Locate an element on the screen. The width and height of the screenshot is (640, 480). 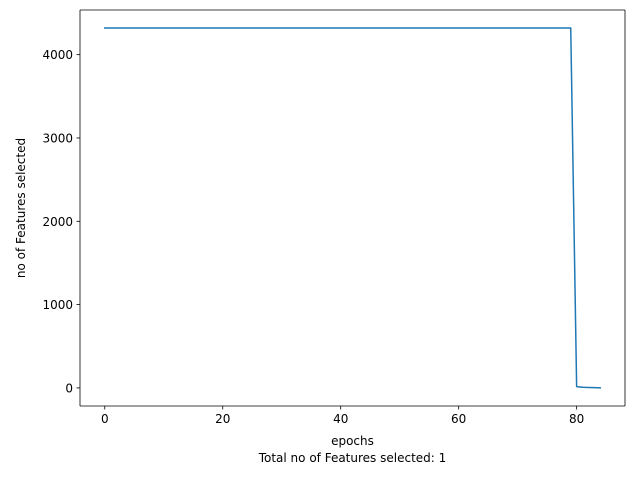
y-tick-label: 2000 is located at coordinates (57, 222).